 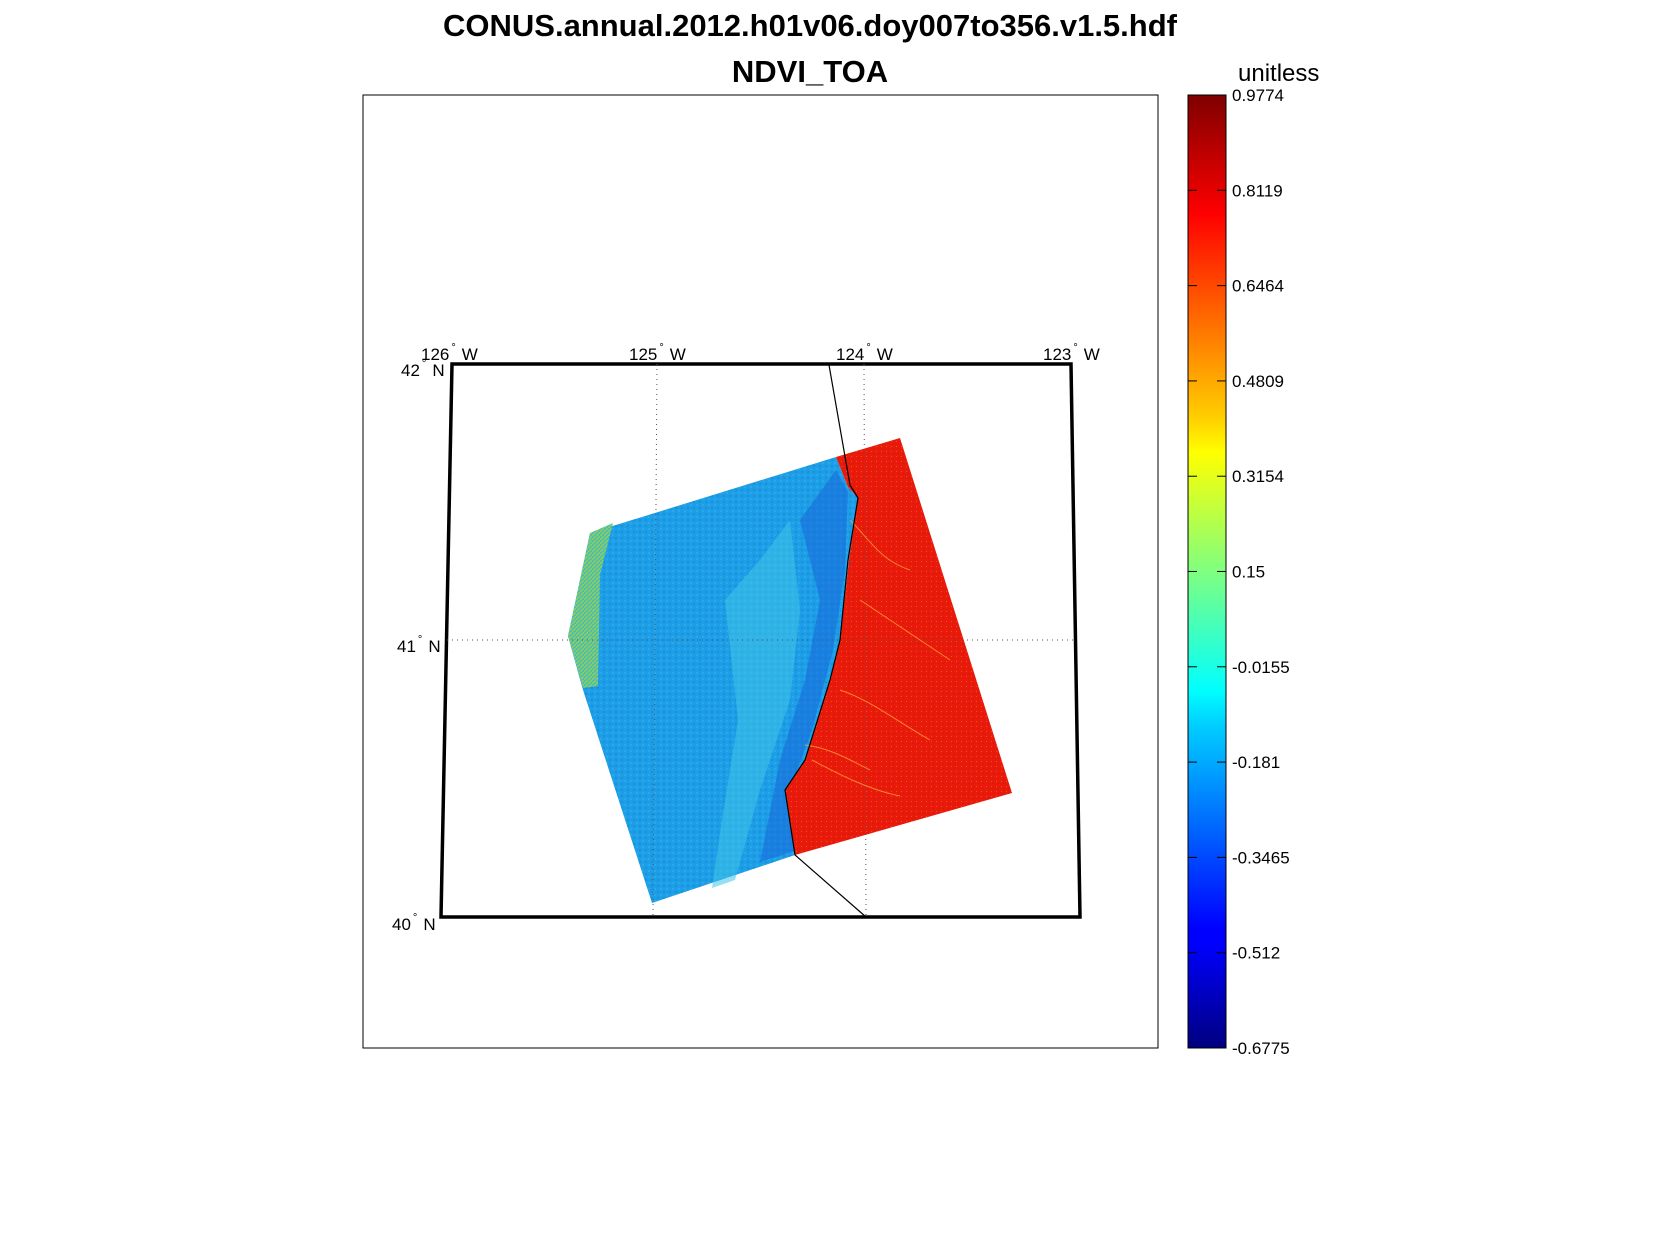 I want to click on colorbar-tick-label: 0.15, so click(x=1248, y=571).